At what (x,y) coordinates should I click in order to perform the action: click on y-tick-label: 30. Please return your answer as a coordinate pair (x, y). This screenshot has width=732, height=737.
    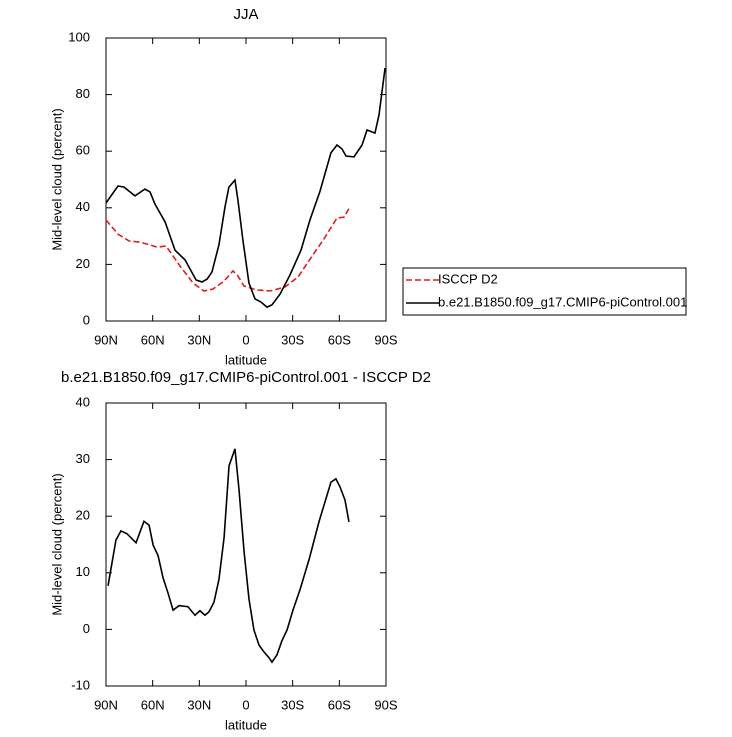
    Looking at the image, I should click on (83, 458).